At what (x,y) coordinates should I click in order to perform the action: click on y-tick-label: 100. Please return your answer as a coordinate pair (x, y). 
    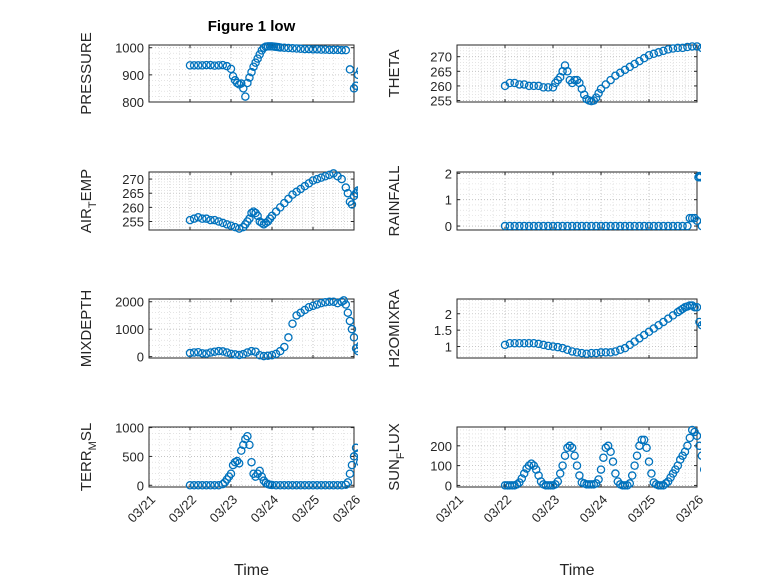
    Looking at the image, I should click on (441, 466).